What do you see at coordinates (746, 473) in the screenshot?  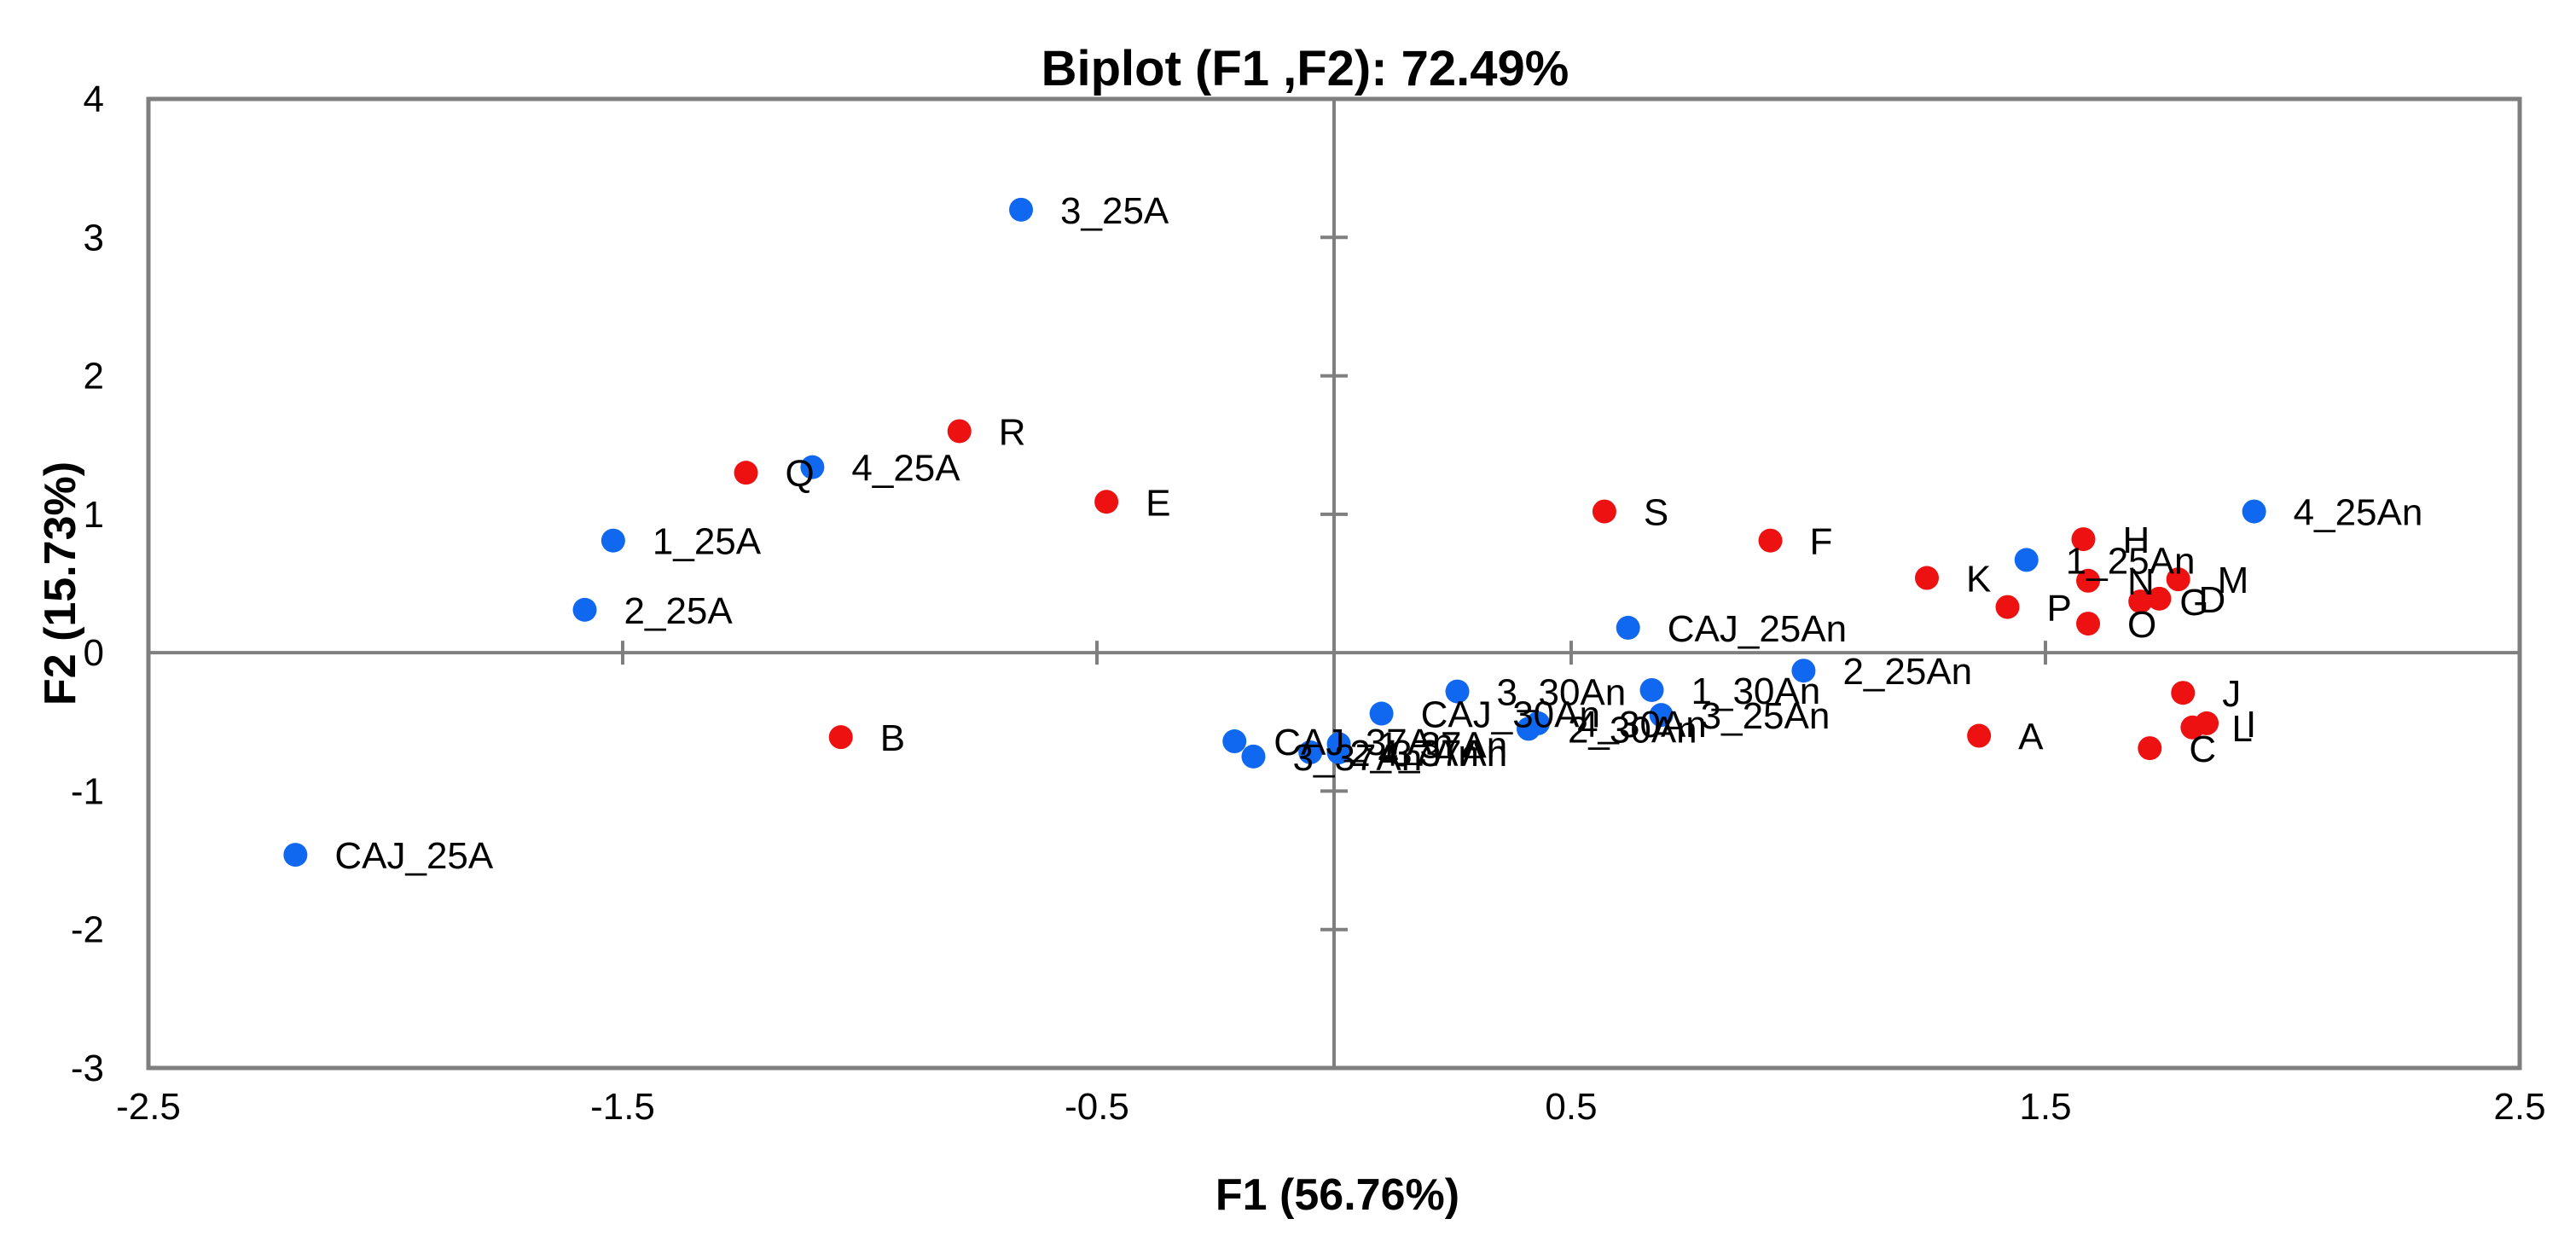 I see `scatter-point-Q` at bounding box center [746, 473].